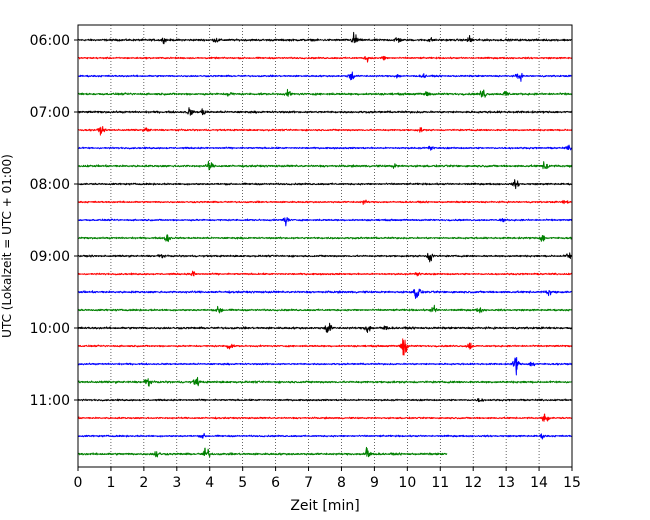 The image size is (650, 520). Describe the element at coordinates (473, 483) in the screenshot. I see `x-tick-label: 12` at that location.